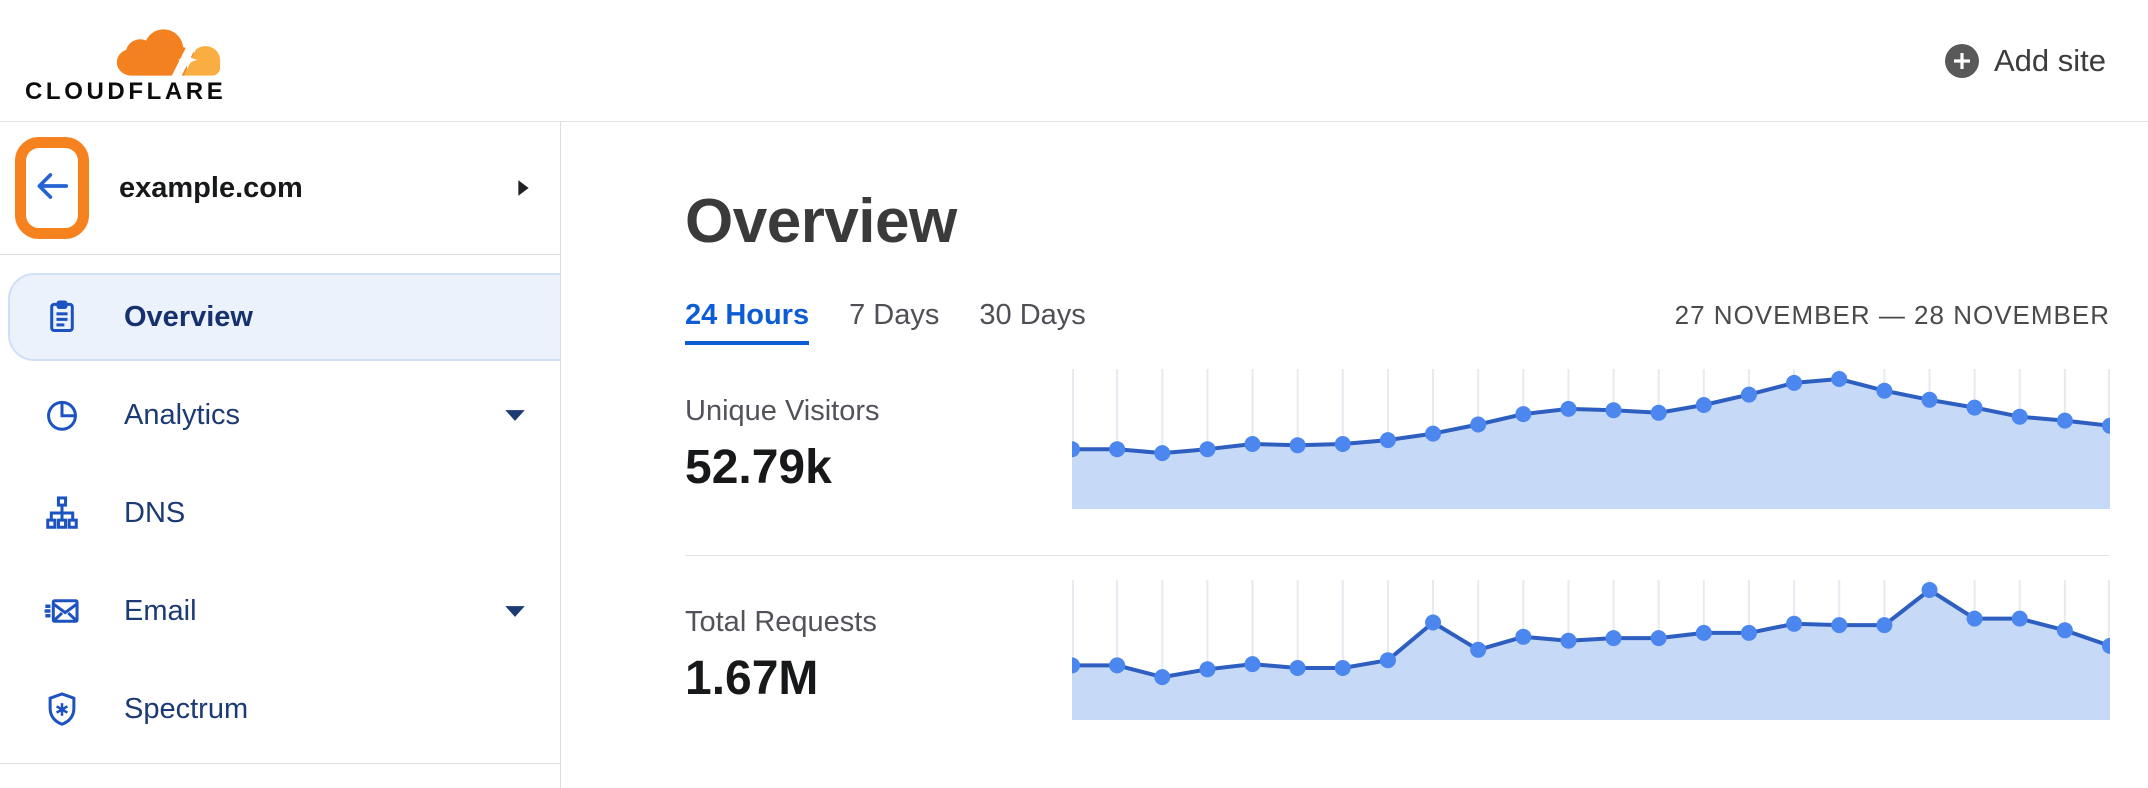 The height and width of the screenshot is (788, 2148). Describe the element at coordinates (284, 415) in the screenshot. I see `sidebar-item-analytics: Analytics` at that location.